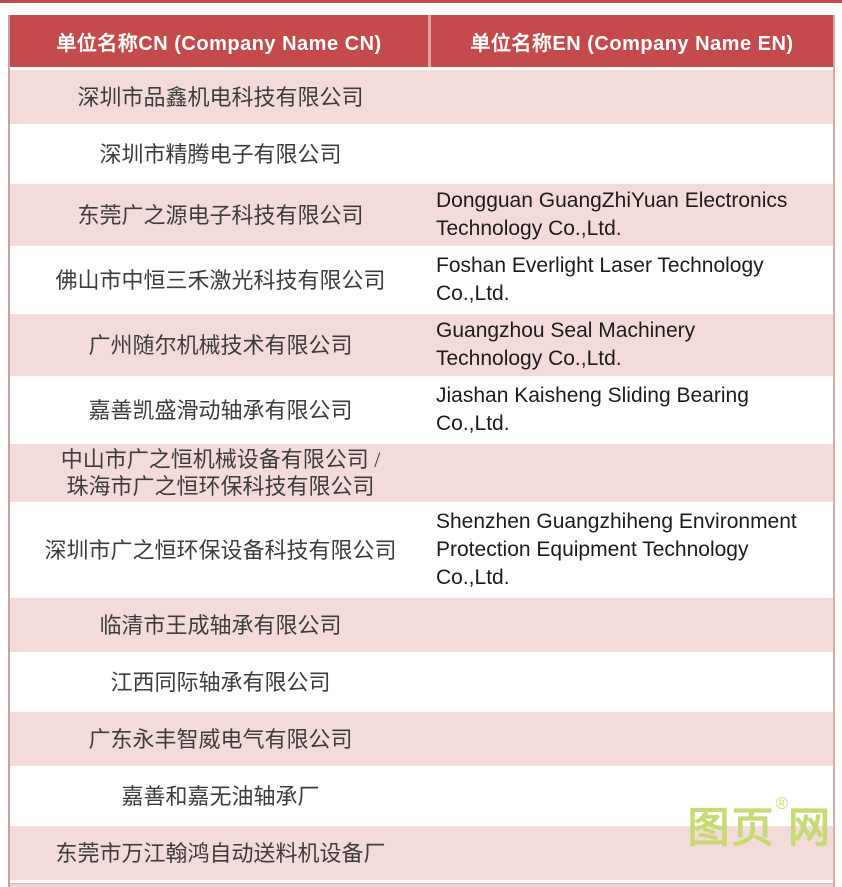 The height and width of the screenshot is (887, 842). Describe the element at coordinates (421, 97) in the screenshot. I see `table-row: 深圳市品鑫机电科技有限公司` at that location.